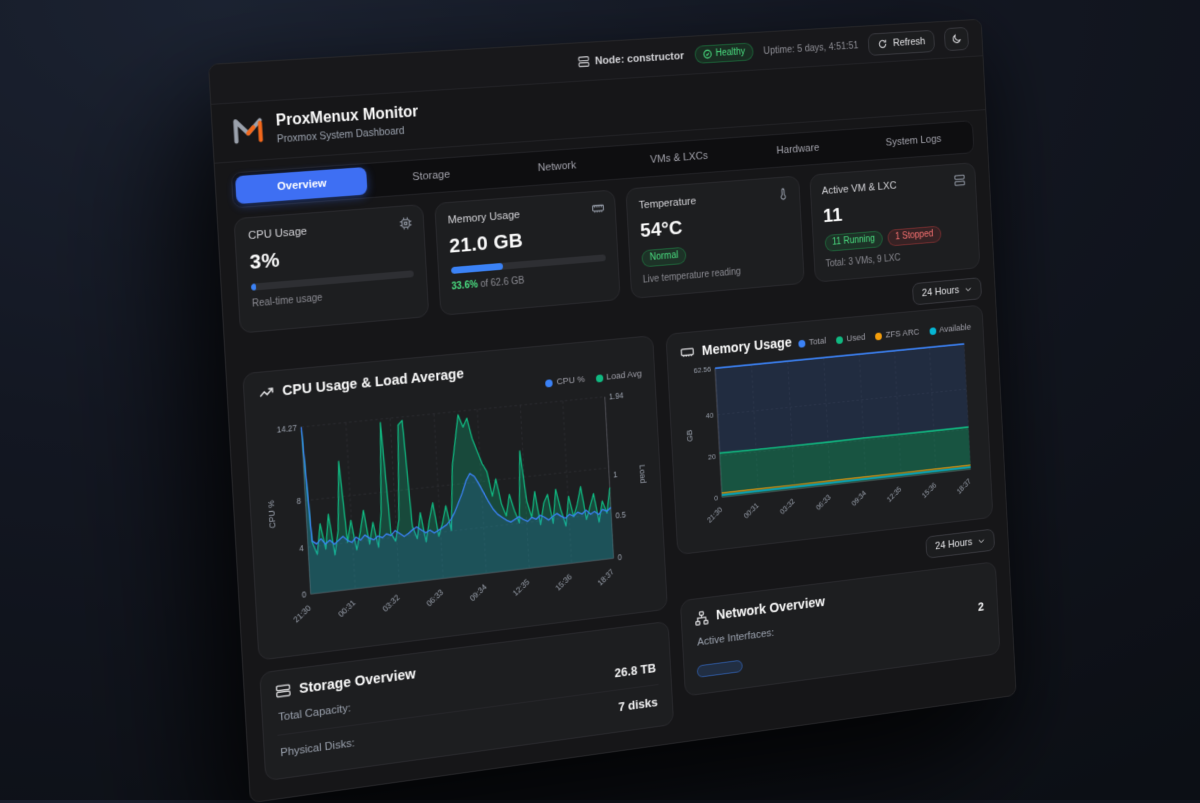 The image size is (1200, 803). Describe the element at coordinates (317, 748) in the screenshot. I see `kv-label: Physical Disks:` at that location.